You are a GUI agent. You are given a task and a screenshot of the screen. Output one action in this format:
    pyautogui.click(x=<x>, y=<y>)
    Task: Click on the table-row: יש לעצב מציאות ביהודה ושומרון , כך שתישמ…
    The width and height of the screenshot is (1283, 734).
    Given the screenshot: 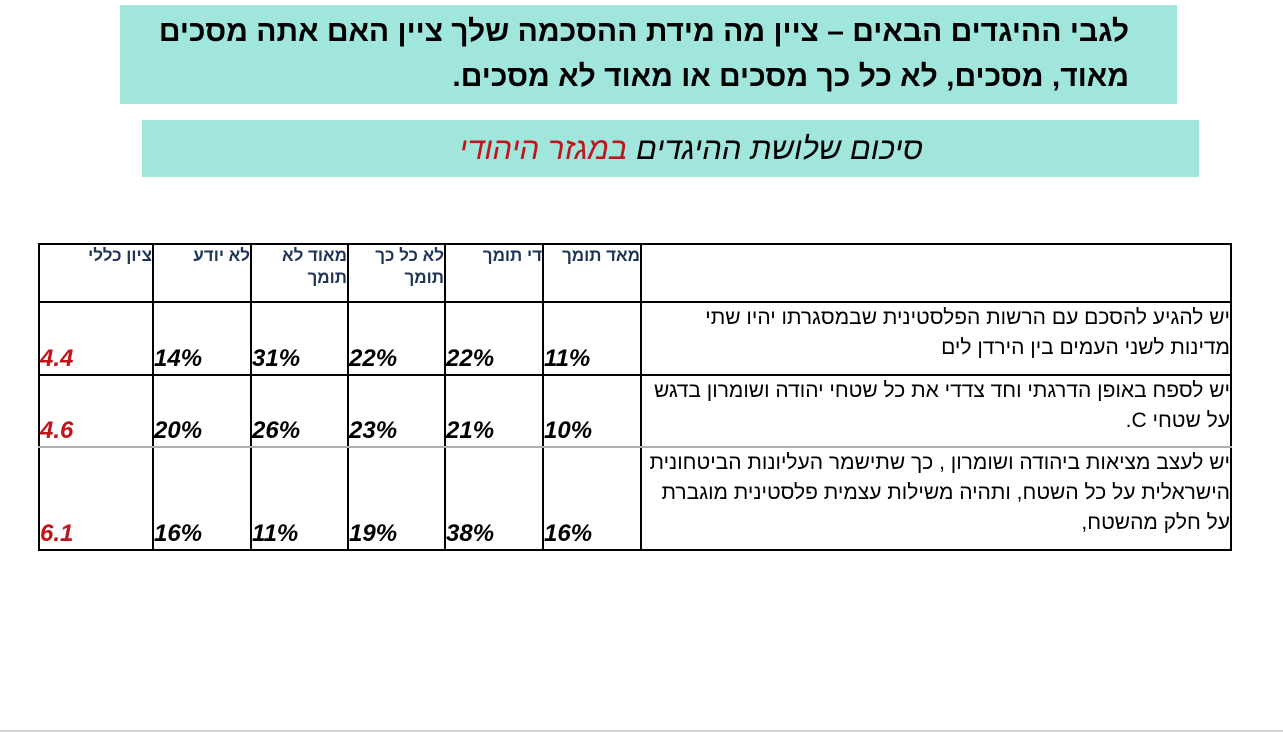 What is the action you would take?
    pyautogui.click(x=635, y=498)
    